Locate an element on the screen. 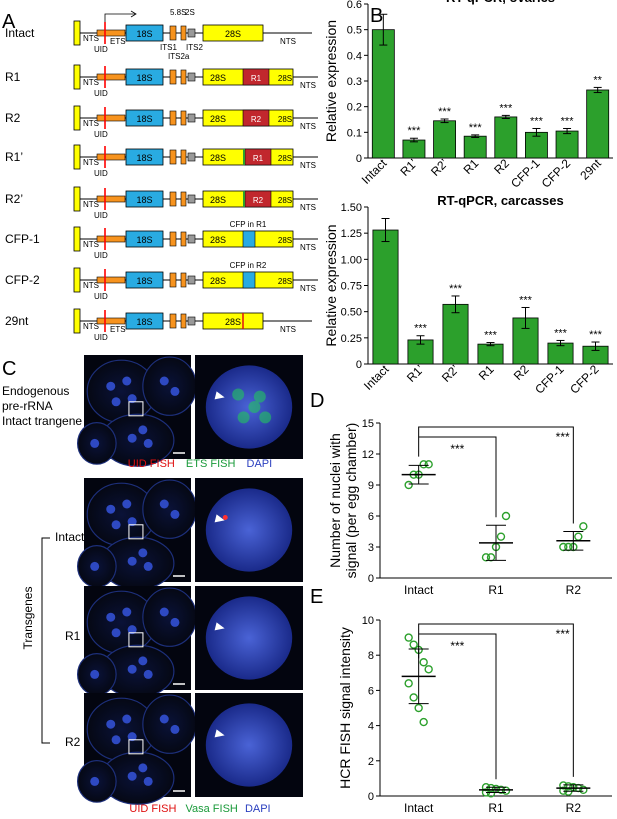 This screenshot has width=617, height=819. construct-r2: R2 NTS UID 18S 28S R2 28S NTS is located at coordinates (161, 122).